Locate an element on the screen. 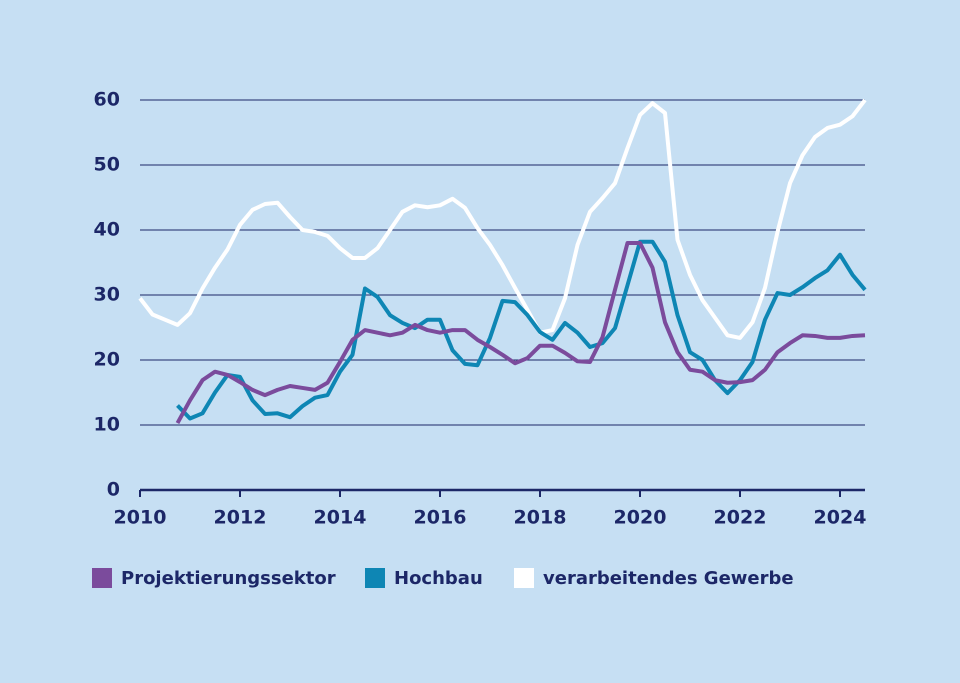  y-tick-label: 60 is located at coordinates (107, 100).